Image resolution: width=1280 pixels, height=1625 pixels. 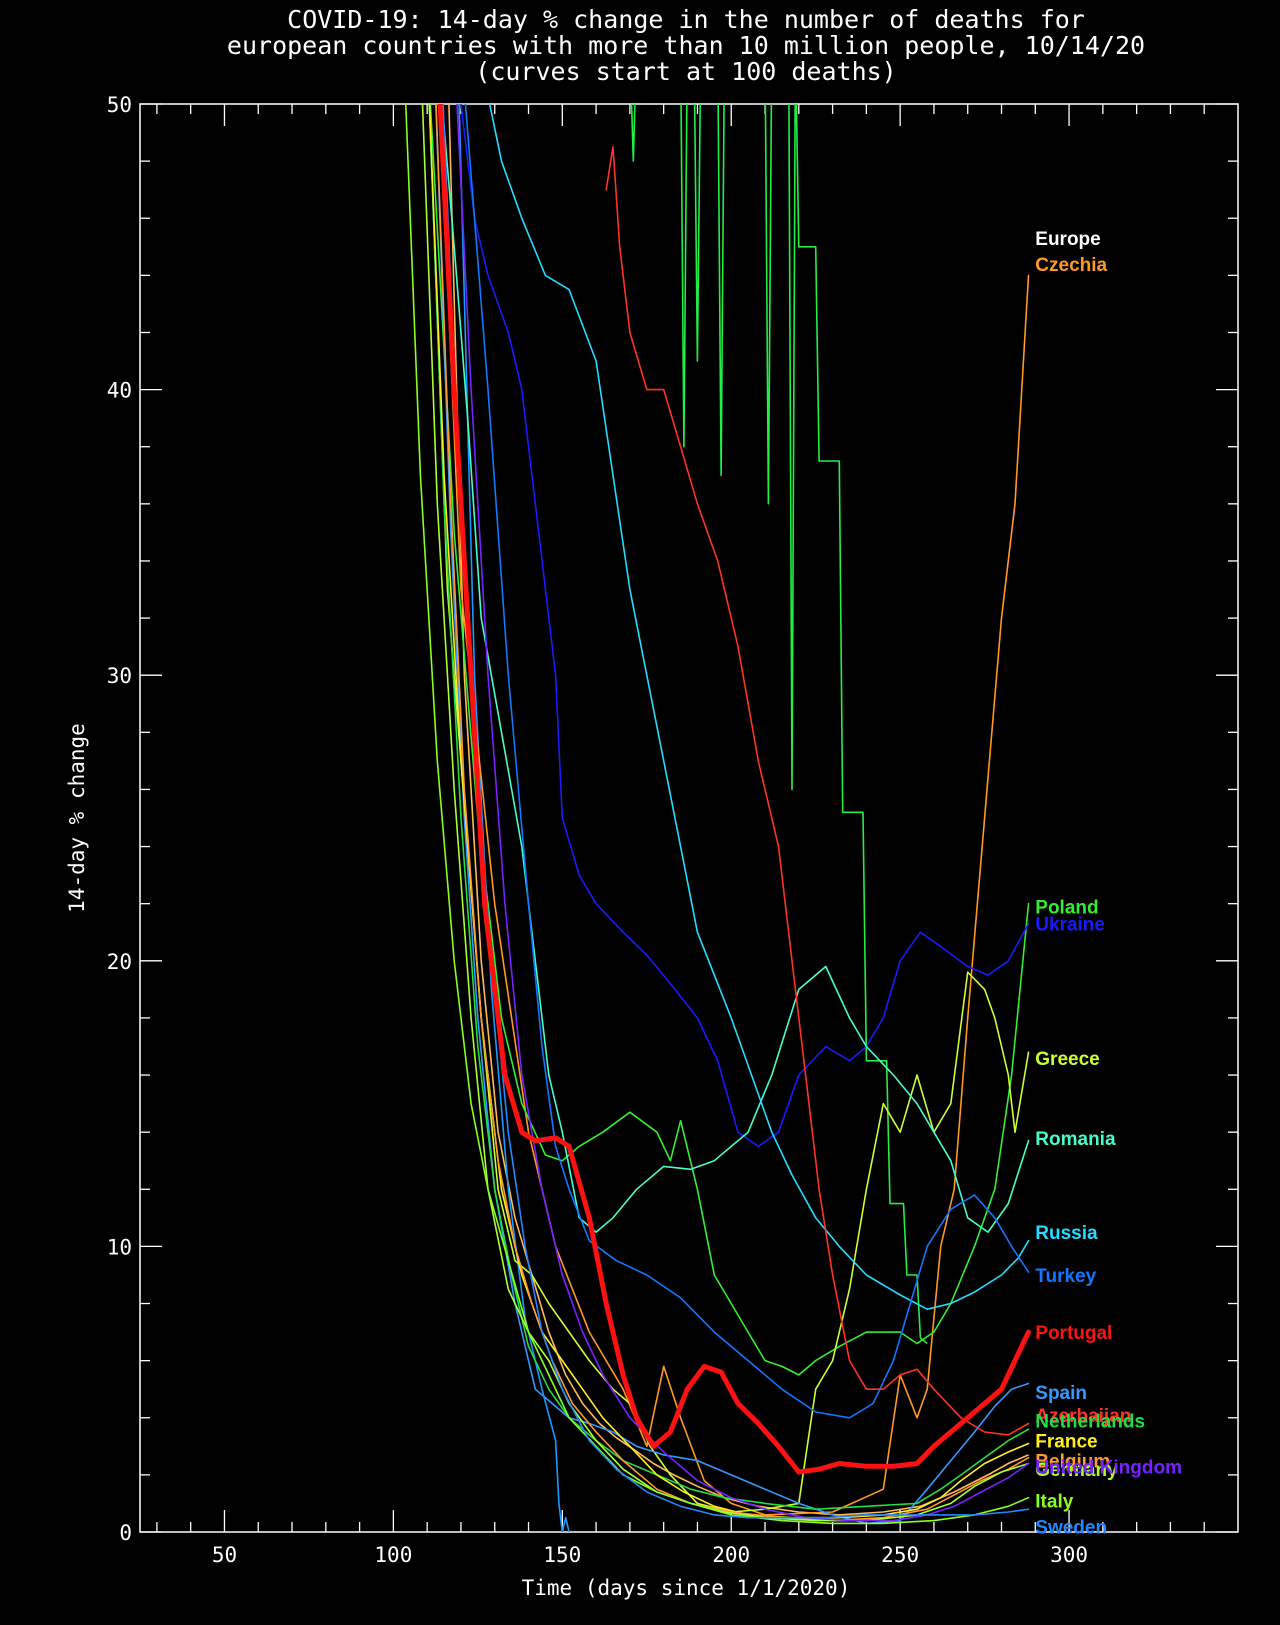 I want to click on x-tick-label: 200, so click(x=731, y=1555).